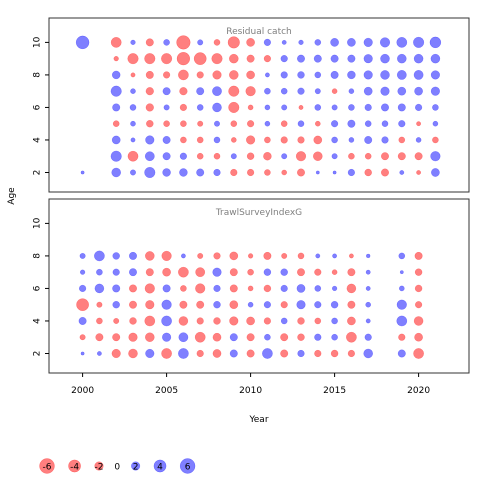 This screenshot has height=480, width=480. I want to click on legend-label: -4, so click(74, 468).